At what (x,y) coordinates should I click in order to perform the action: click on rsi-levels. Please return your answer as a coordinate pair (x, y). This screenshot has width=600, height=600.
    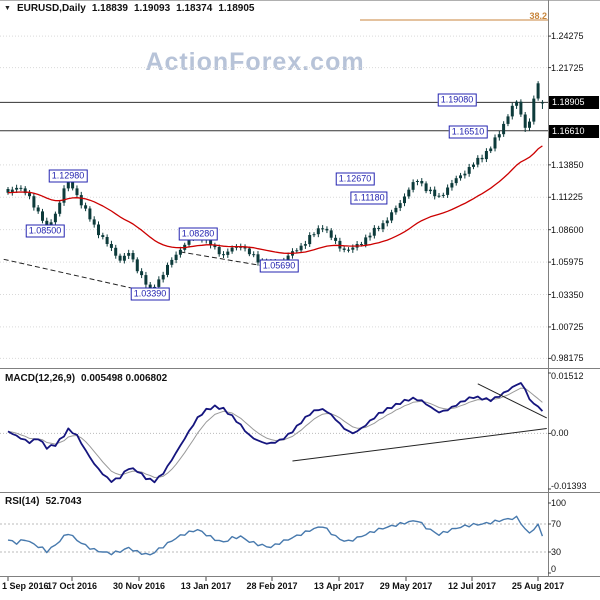
    Looking at the image, I should click on (274, 538).